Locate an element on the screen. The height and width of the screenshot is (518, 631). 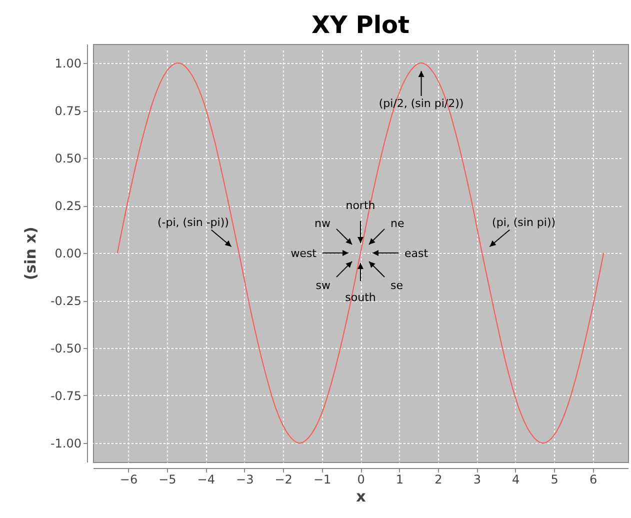
y-tick-label: 1.00 is located at coordinates (68, 63).